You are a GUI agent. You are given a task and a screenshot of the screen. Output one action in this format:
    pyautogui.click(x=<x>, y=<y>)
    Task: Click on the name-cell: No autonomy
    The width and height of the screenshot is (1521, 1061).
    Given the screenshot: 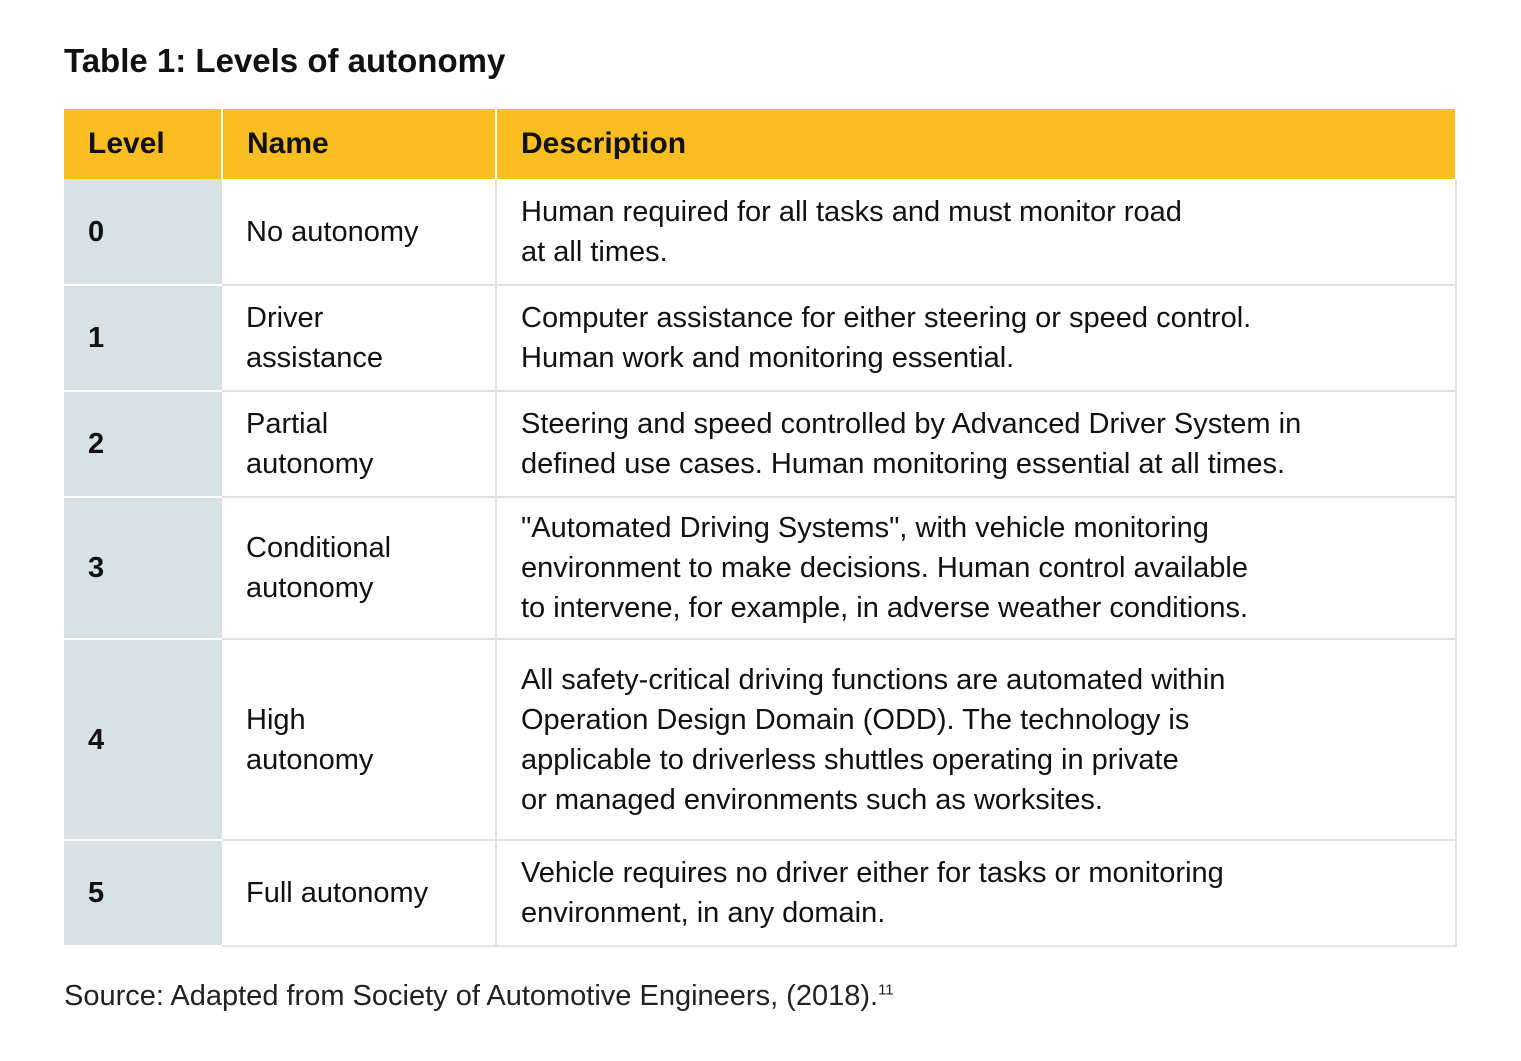 What is the action you would take?
    pyautogui.click(x=359, y=232)
    